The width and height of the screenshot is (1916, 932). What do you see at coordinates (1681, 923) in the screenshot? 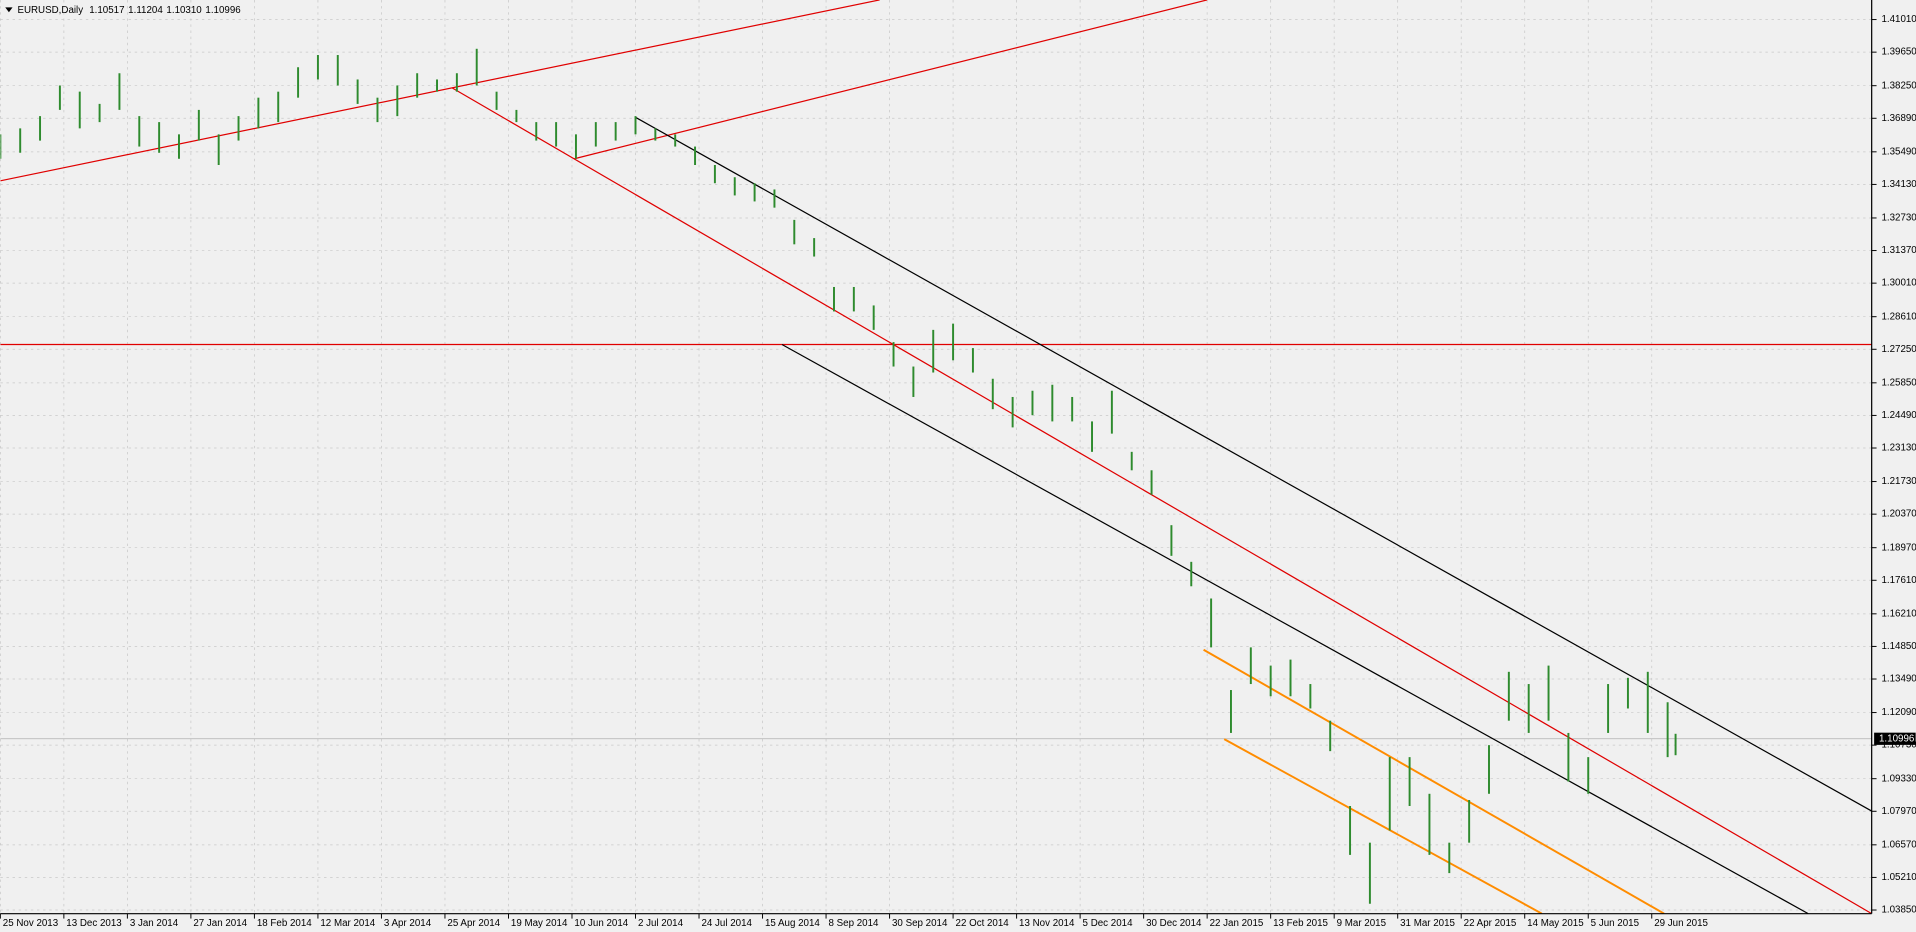
I see `x-tick-label: 29 Jun 2015` at bounding box center [1681, 923].